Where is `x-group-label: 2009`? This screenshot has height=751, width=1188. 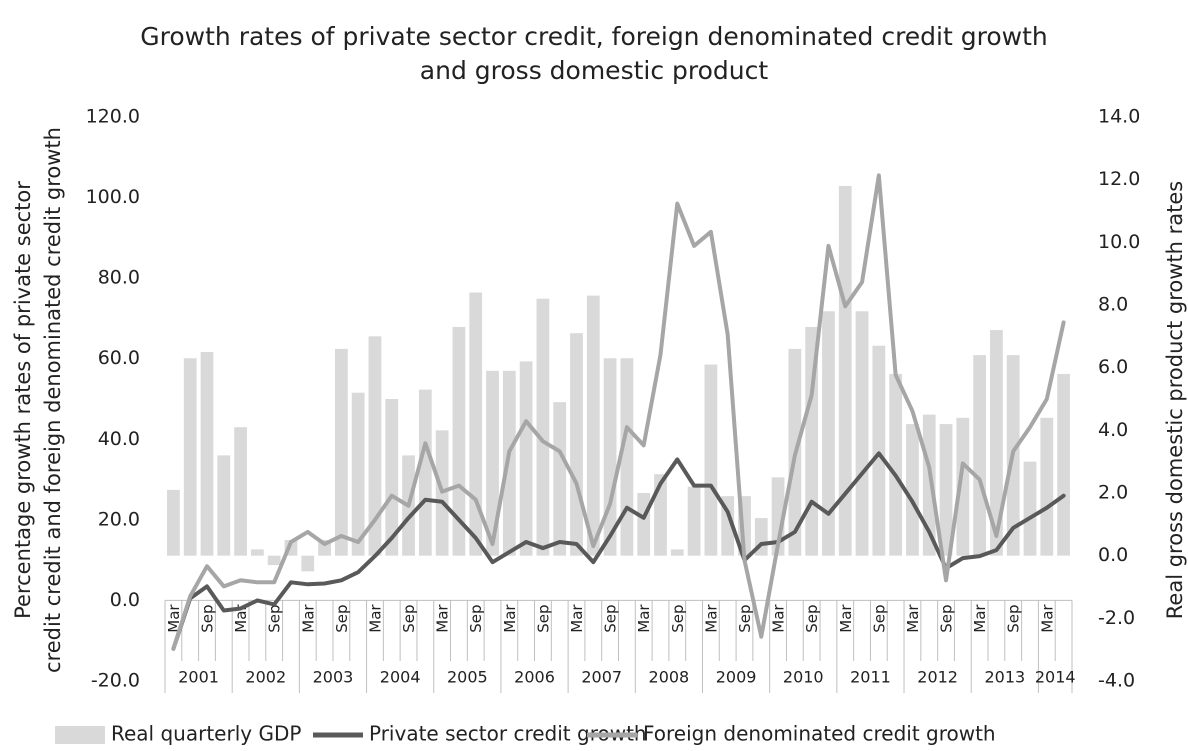
x-group-label: 2009 is located at coordinates (736, 677).